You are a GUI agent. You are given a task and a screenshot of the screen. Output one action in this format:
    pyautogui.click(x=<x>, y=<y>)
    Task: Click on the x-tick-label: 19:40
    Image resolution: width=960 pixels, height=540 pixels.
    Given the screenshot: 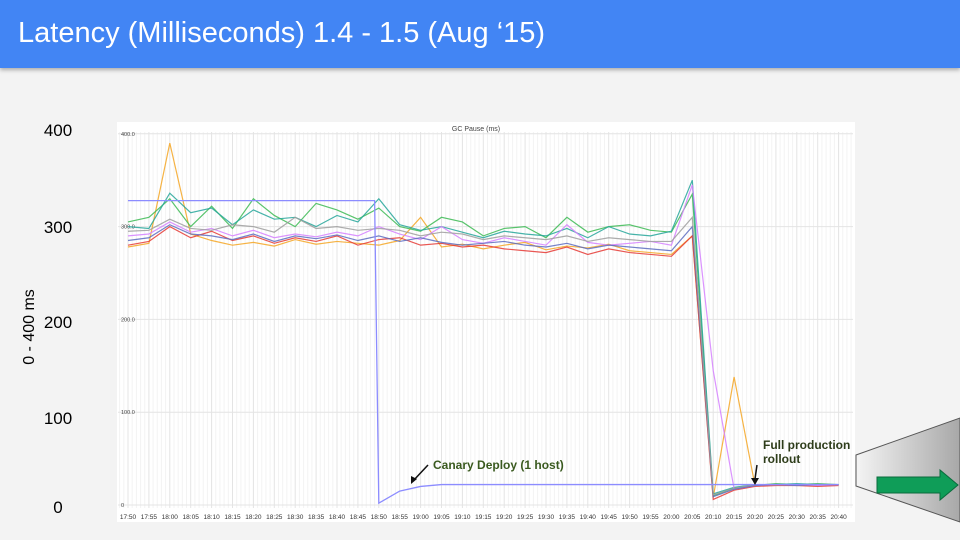 What is the action you would take?
    pyautogui.click(x=588, y=517)
    